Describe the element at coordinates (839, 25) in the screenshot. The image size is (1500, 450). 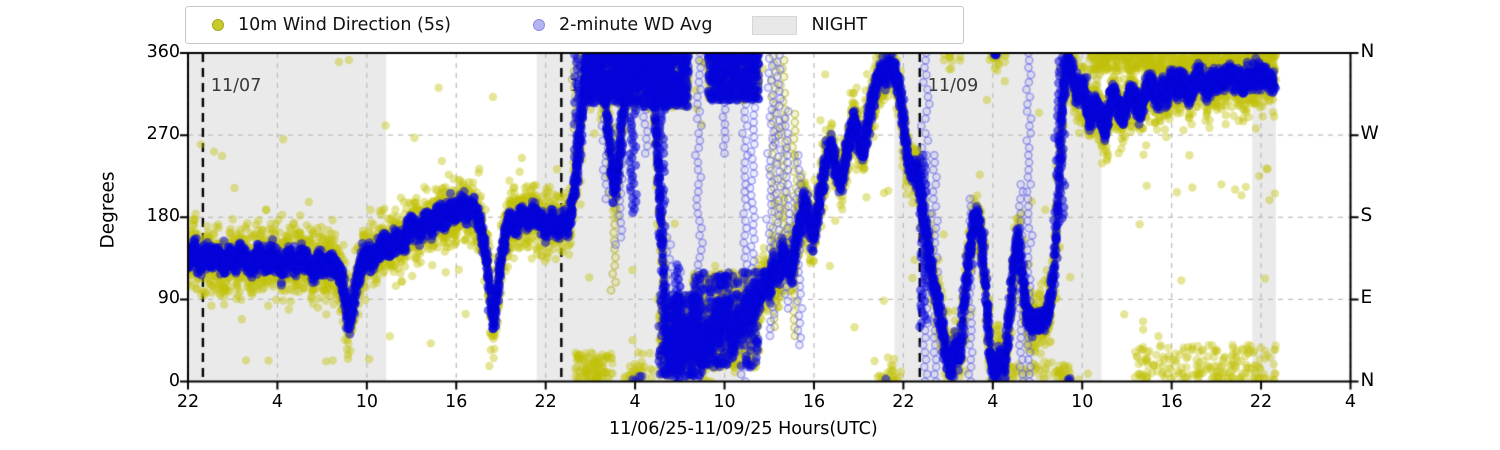
I see `legend-label-night: NIGHT` at that location.